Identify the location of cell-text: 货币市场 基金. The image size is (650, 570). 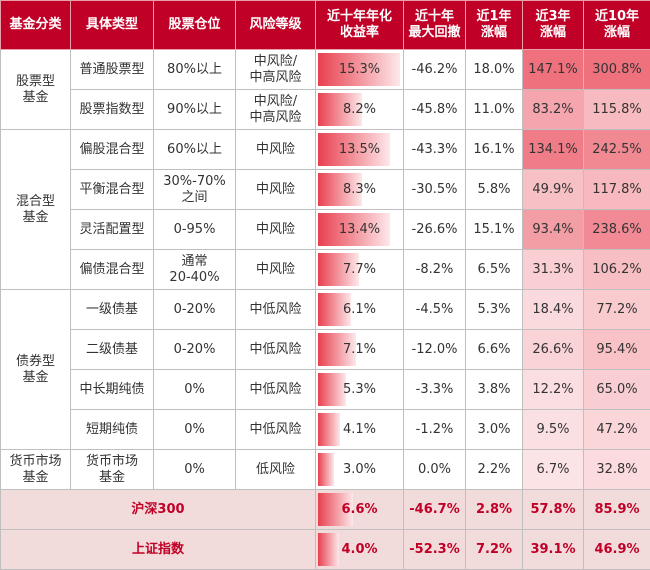
(112, 469).